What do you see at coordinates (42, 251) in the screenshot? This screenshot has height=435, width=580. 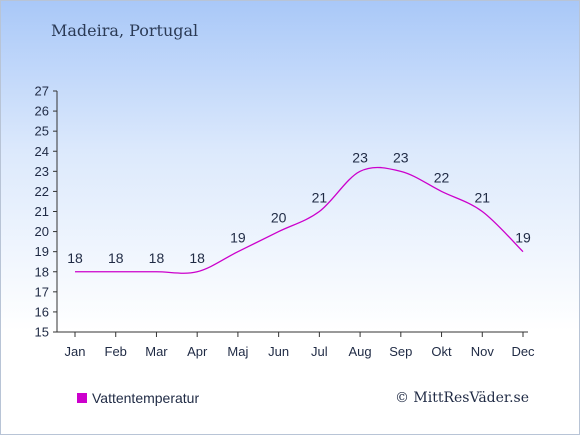 I see `y-tick-label: 19` at bounding box center [42, 251].